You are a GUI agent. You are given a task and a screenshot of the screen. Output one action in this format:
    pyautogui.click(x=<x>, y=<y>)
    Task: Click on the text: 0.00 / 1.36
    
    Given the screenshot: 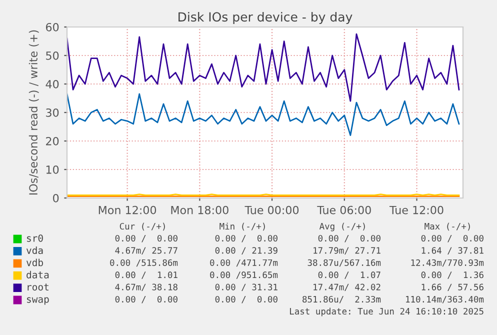 What is the action you would take?
    pyautogui.click(x=452, y=275)
    